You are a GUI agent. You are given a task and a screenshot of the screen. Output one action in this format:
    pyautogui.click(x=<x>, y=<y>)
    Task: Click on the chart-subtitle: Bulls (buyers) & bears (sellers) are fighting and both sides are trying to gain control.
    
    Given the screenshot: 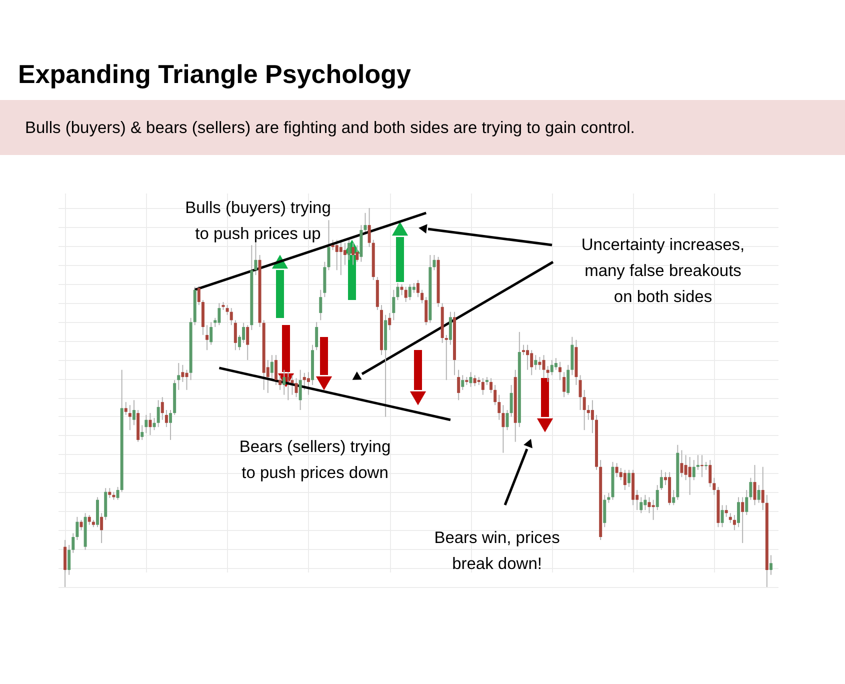 What is the action you would take?
    pyautogui.click(x=330, y=128)
    